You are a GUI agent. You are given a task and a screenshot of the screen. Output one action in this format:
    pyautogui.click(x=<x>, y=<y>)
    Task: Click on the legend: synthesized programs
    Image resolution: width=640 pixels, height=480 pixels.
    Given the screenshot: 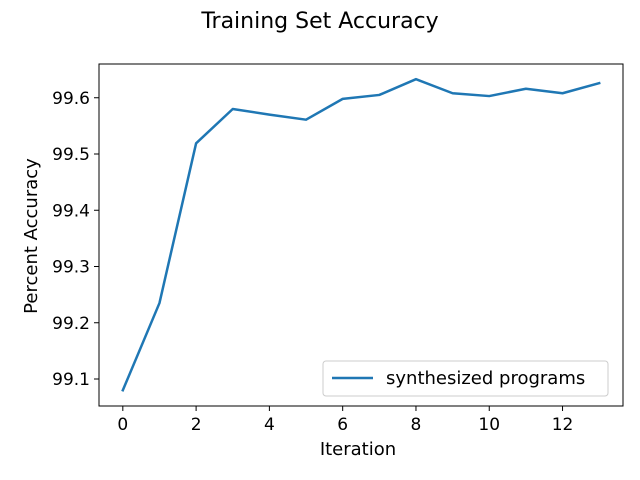 What is the action you would take?
    pyautogui.click(x=465, y=378)
    